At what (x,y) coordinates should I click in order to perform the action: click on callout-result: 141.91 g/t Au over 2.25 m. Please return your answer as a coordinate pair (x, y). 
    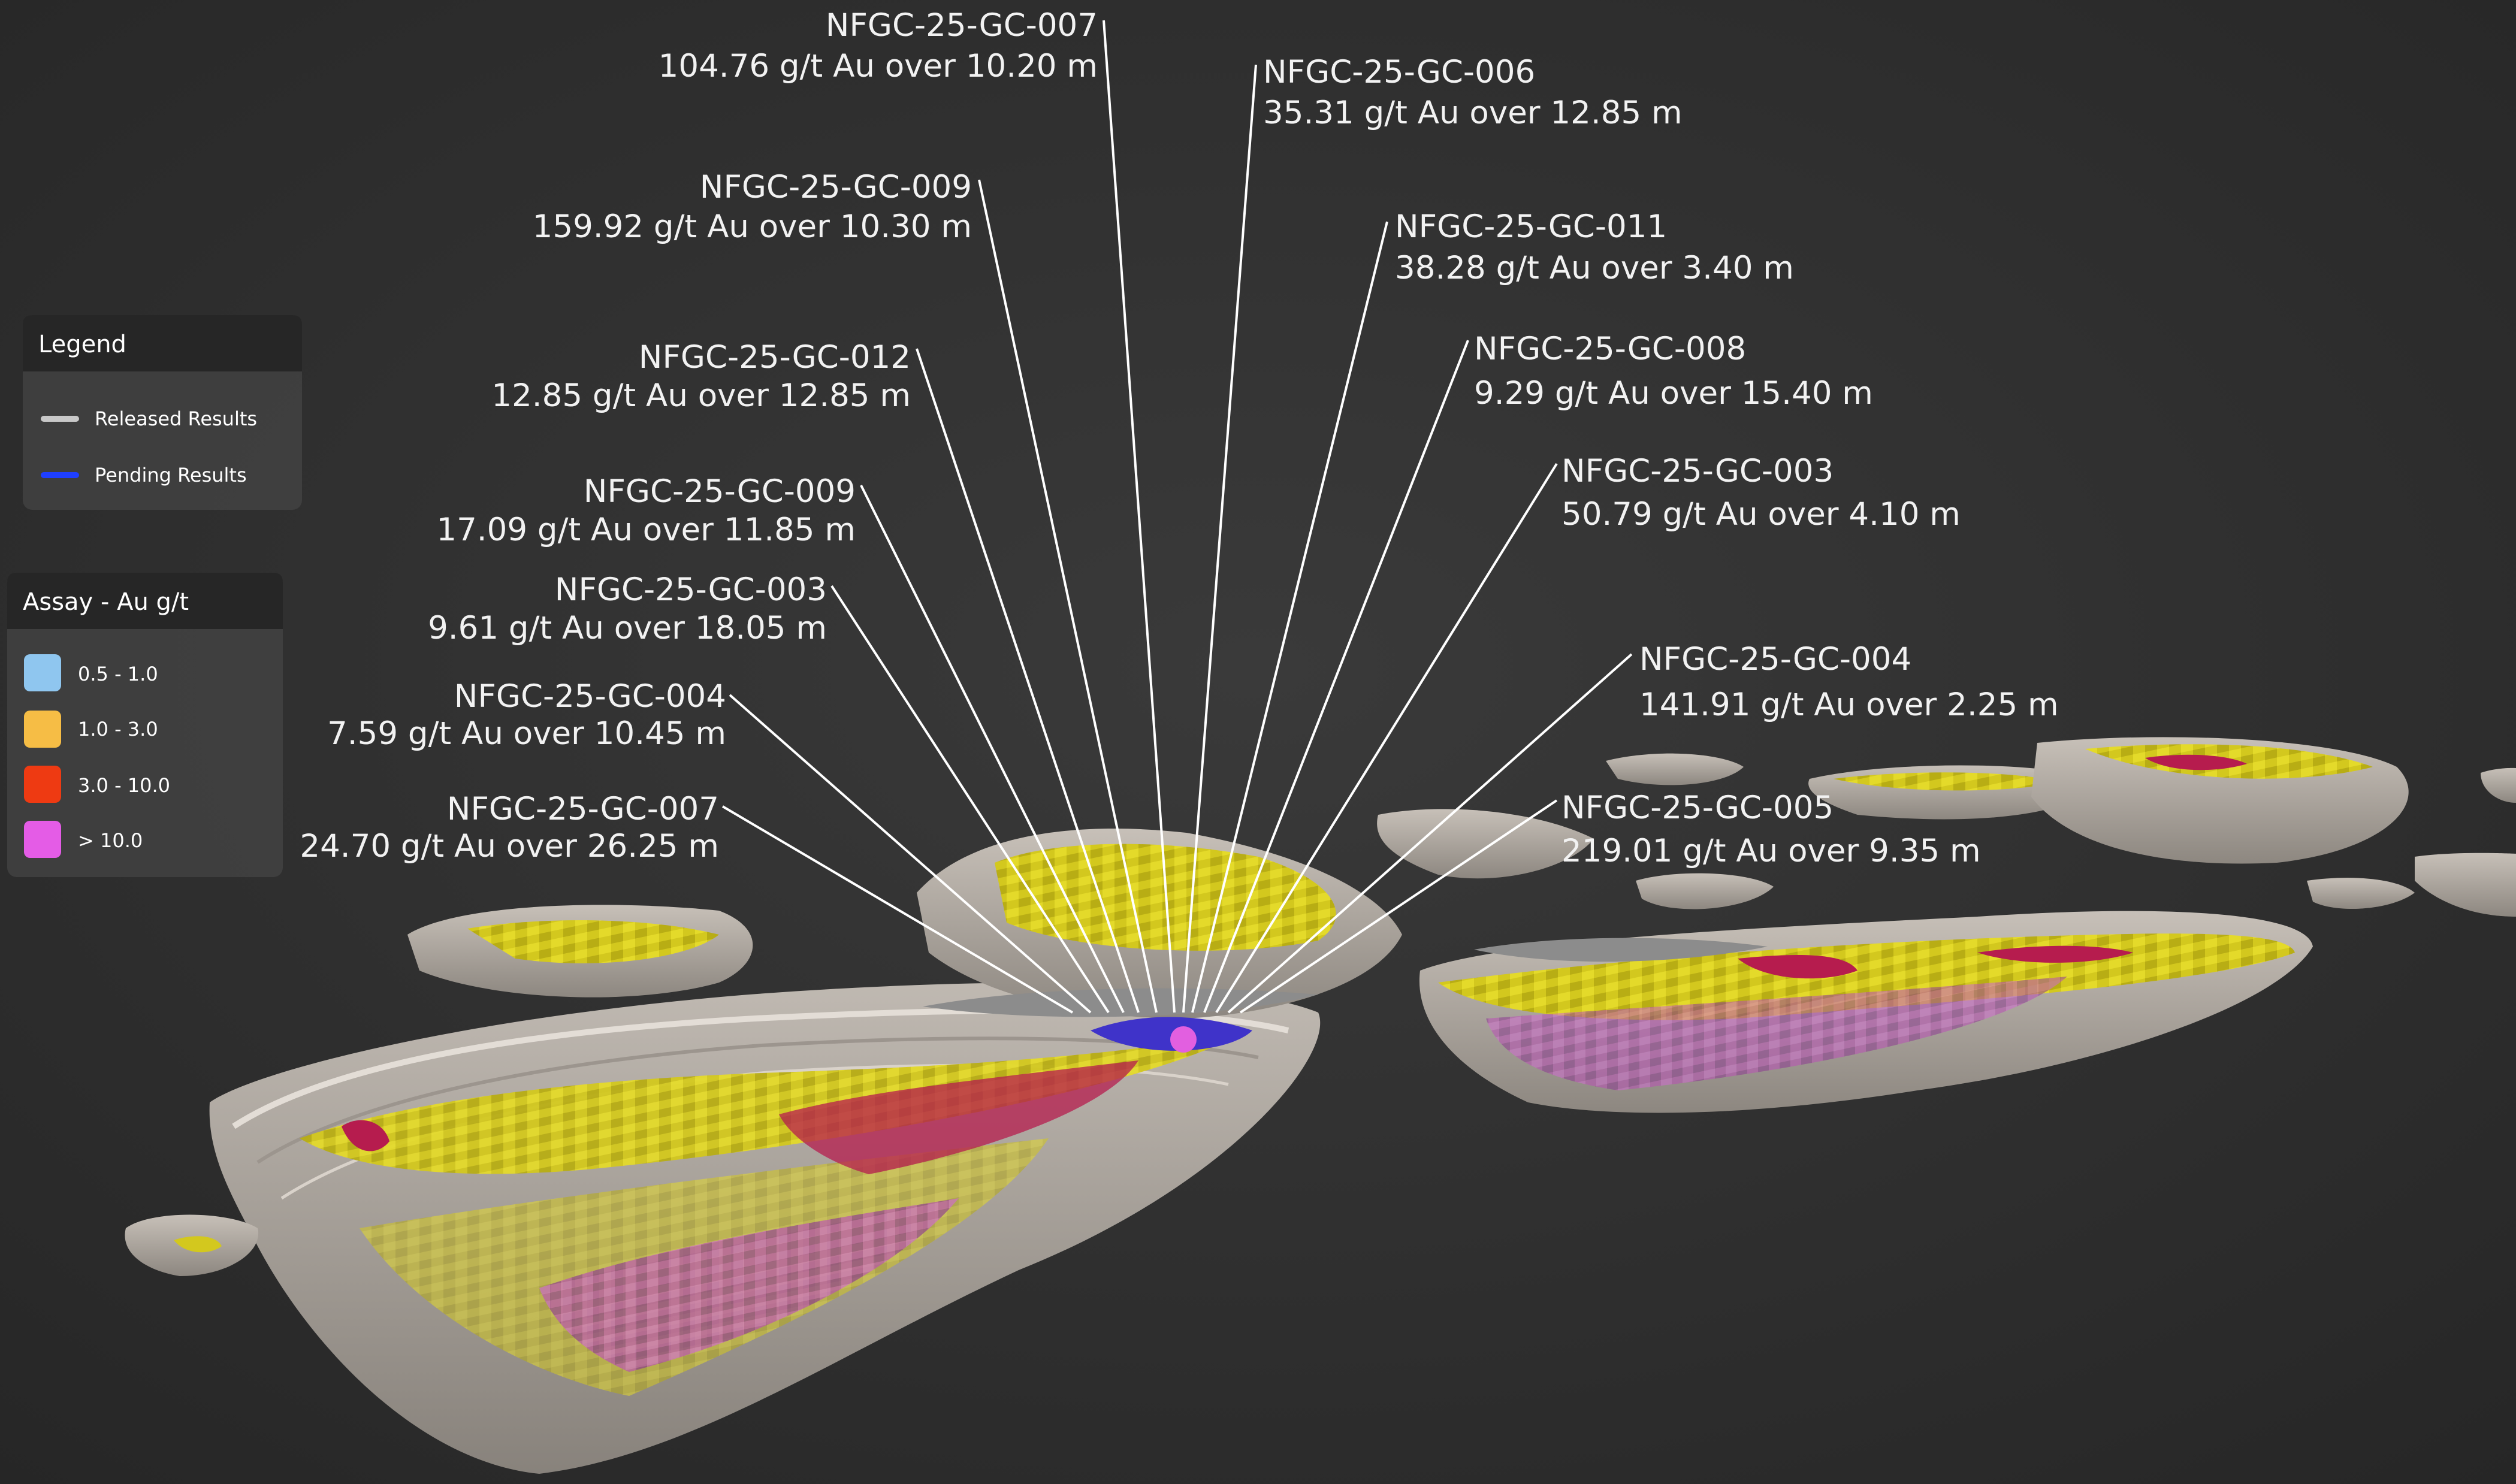
    Looking at the image, I should click on (1849, 705).